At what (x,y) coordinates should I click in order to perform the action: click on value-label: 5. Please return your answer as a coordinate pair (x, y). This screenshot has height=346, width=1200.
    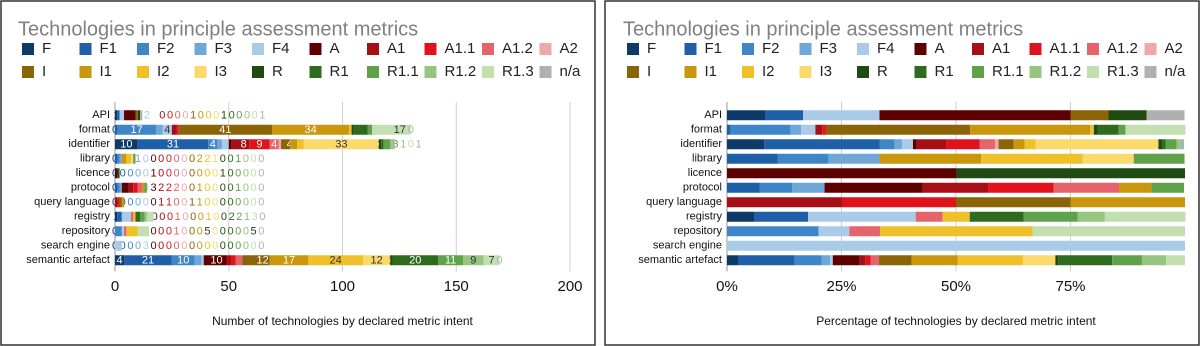
    Looking at the image, I should click on (254, 232).